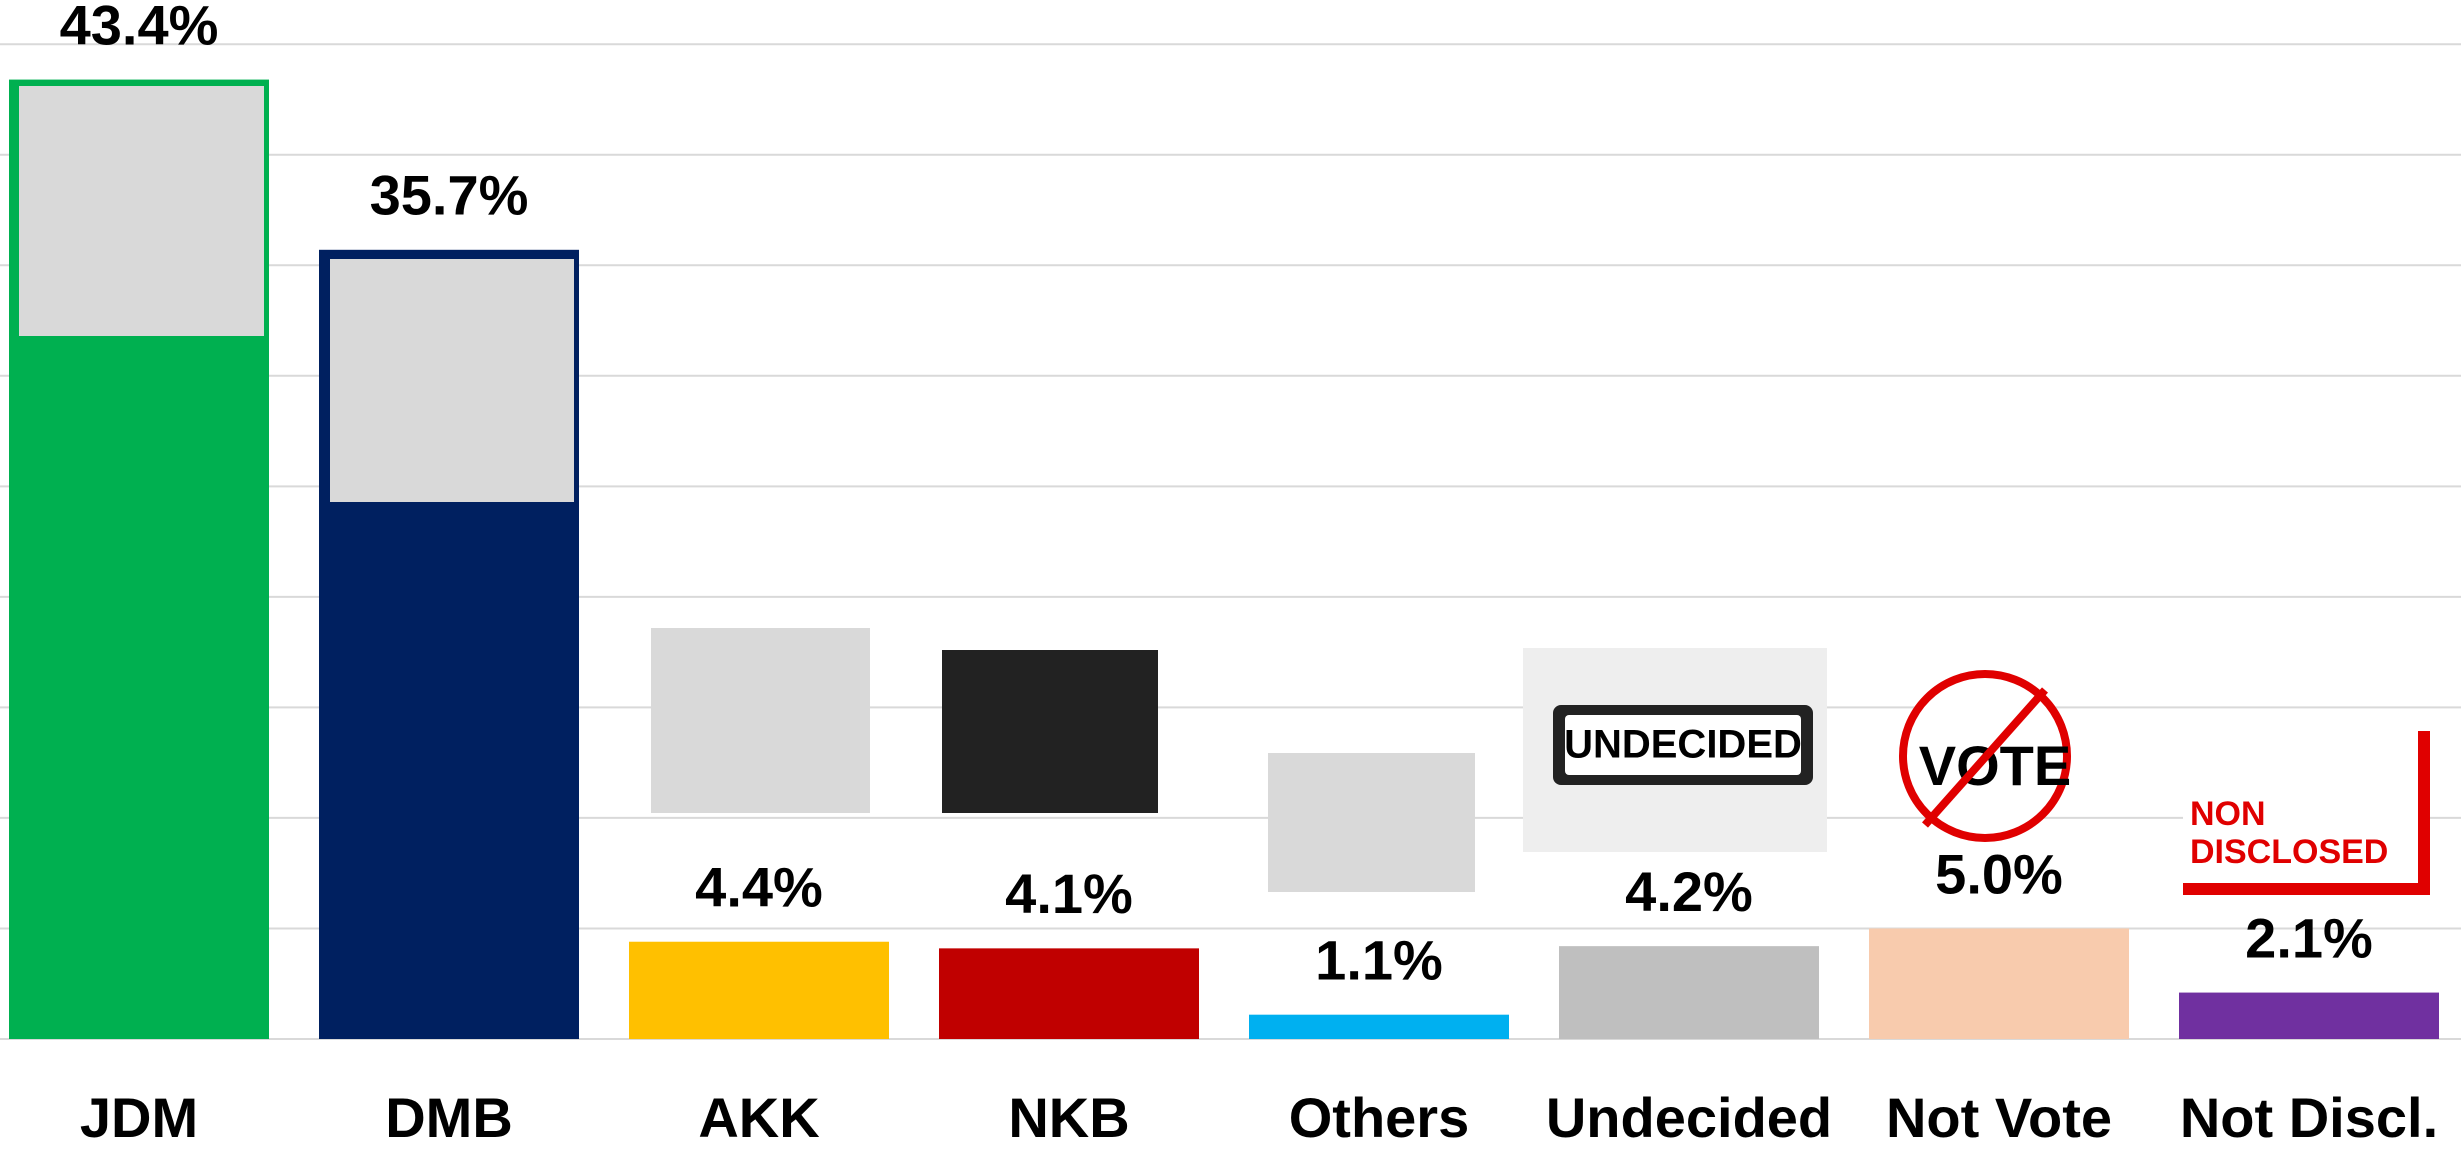 This screenshot has width=2461, height=1149. I want to click on vote-slash, so click(1985, 757).